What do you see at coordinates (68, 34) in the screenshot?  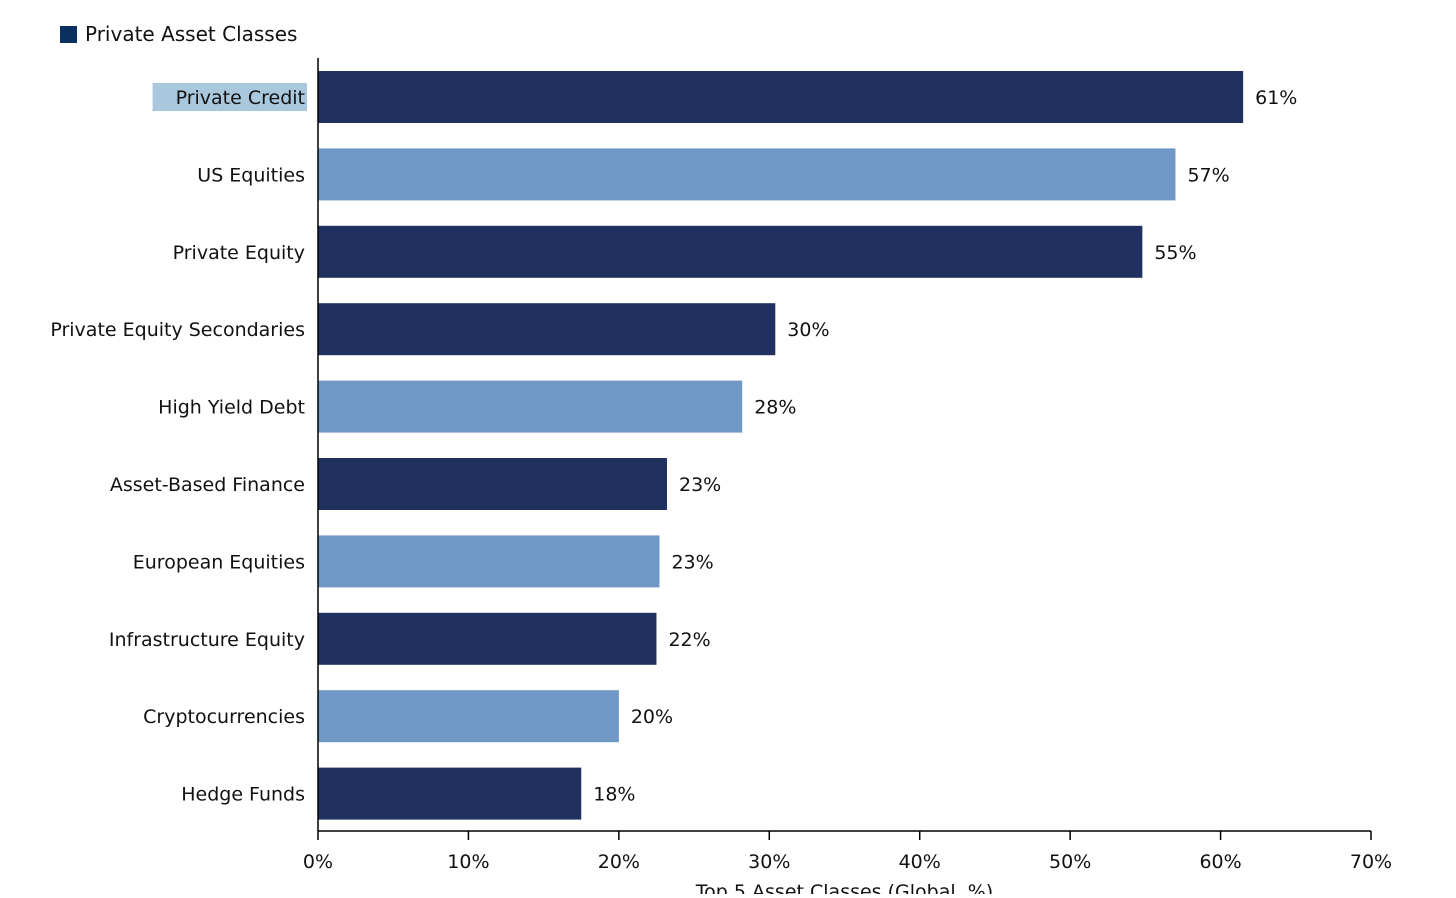 I see `legend-swatch` at bounding box center [68, 34].